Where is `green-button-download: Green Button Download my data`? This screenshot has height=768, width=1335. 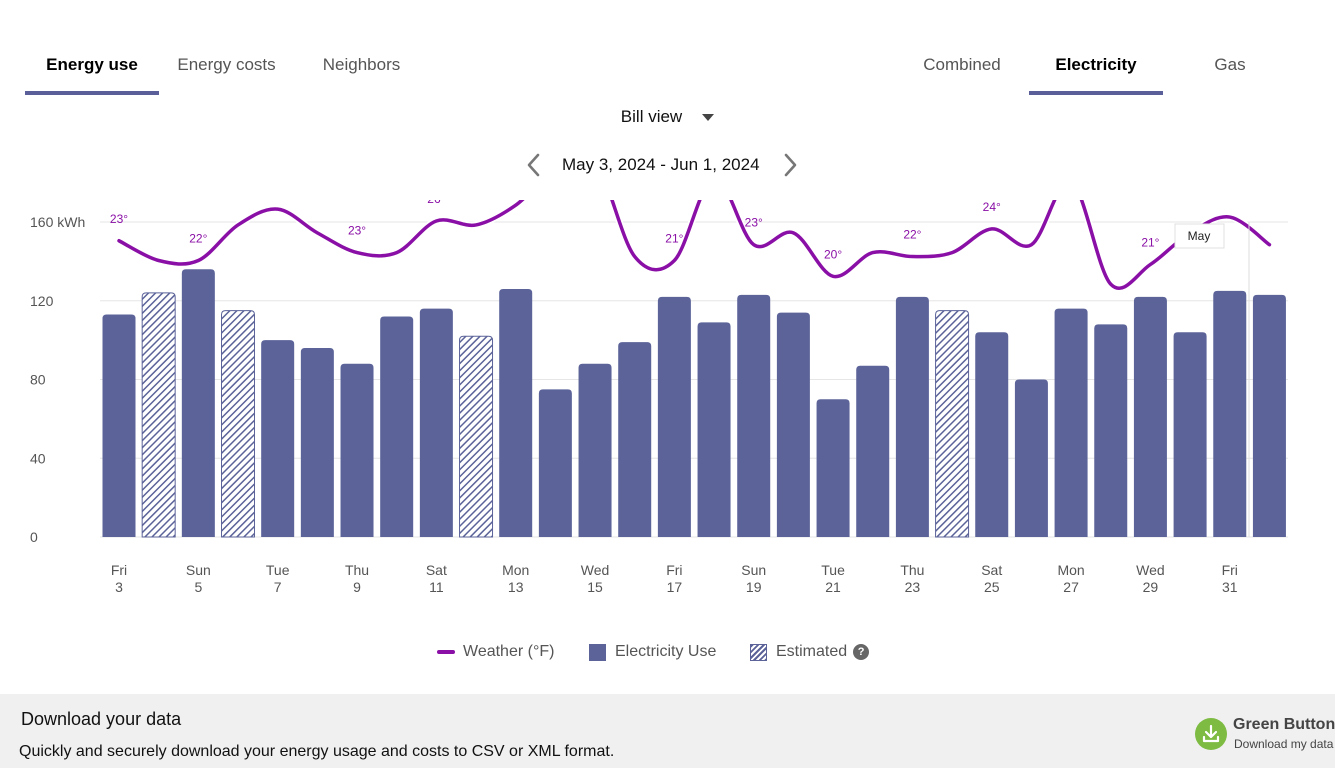 green-button-download: Green Button Download my data is located at coordinates (1265, 742).